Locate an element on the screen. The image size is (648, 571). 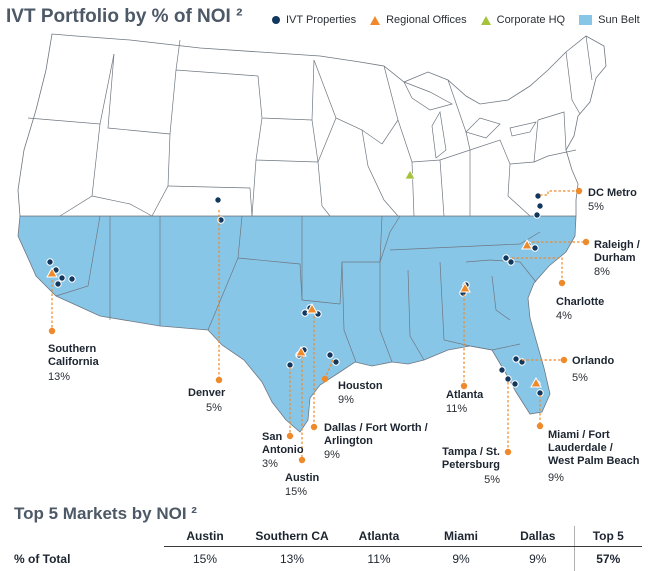
table-cell-total: 57% is located at coordinates (608, 559).